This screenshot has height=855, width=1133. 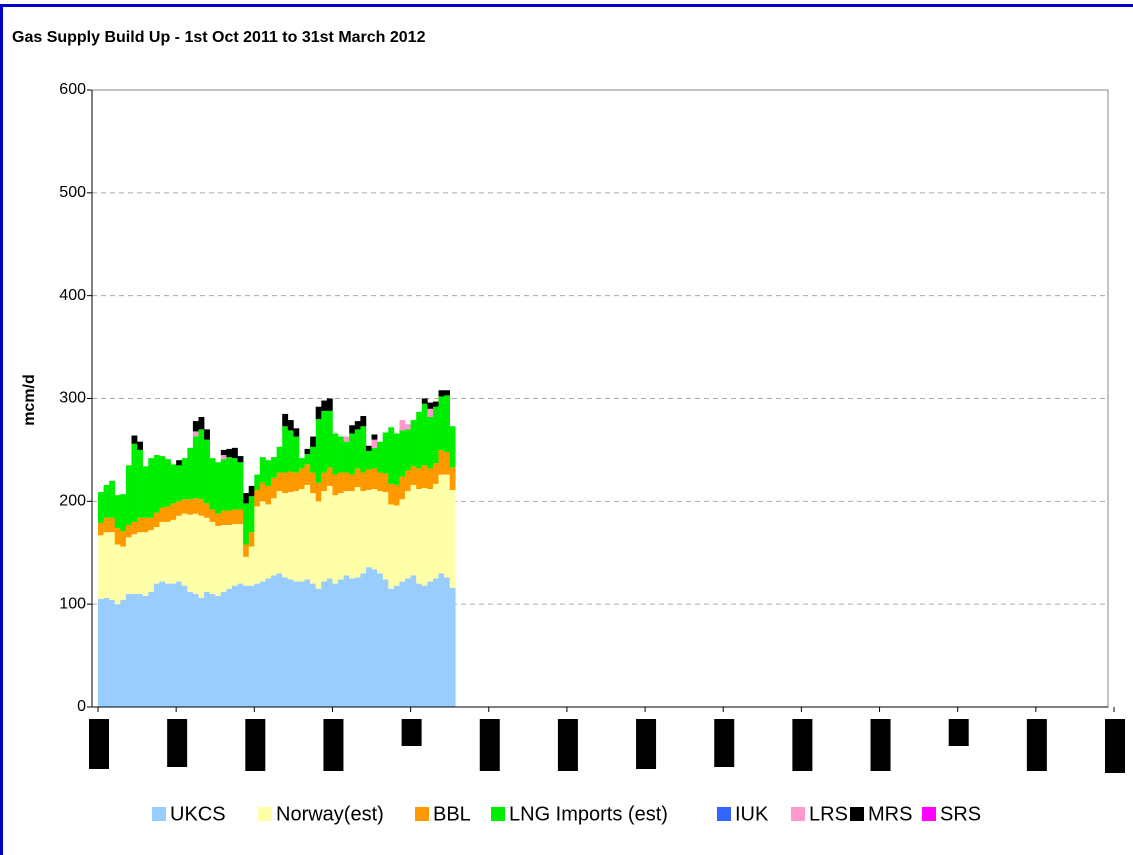 I want to click on legend-label: BBL, so click(x=452, y=814).